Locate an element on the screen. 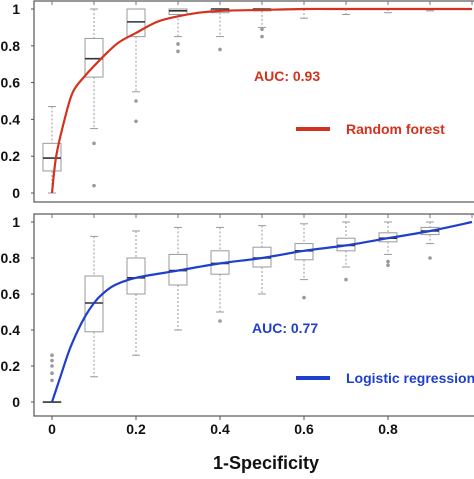  x-tick-label: 0.8 is located at coordinates (388, 429).